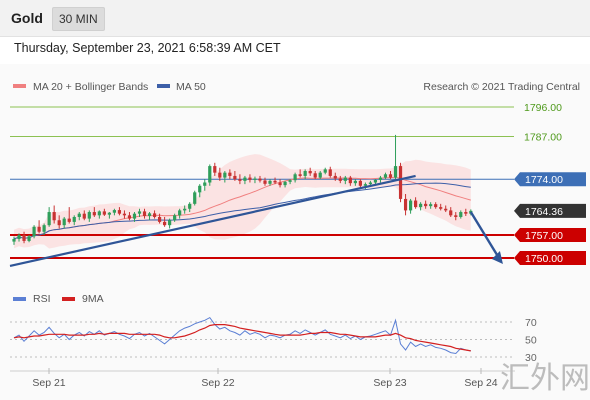  Describe the element at coordinates (501, 87) in the screenshot. I see `credit-text: Research © 2021 Trading Central` at that location.